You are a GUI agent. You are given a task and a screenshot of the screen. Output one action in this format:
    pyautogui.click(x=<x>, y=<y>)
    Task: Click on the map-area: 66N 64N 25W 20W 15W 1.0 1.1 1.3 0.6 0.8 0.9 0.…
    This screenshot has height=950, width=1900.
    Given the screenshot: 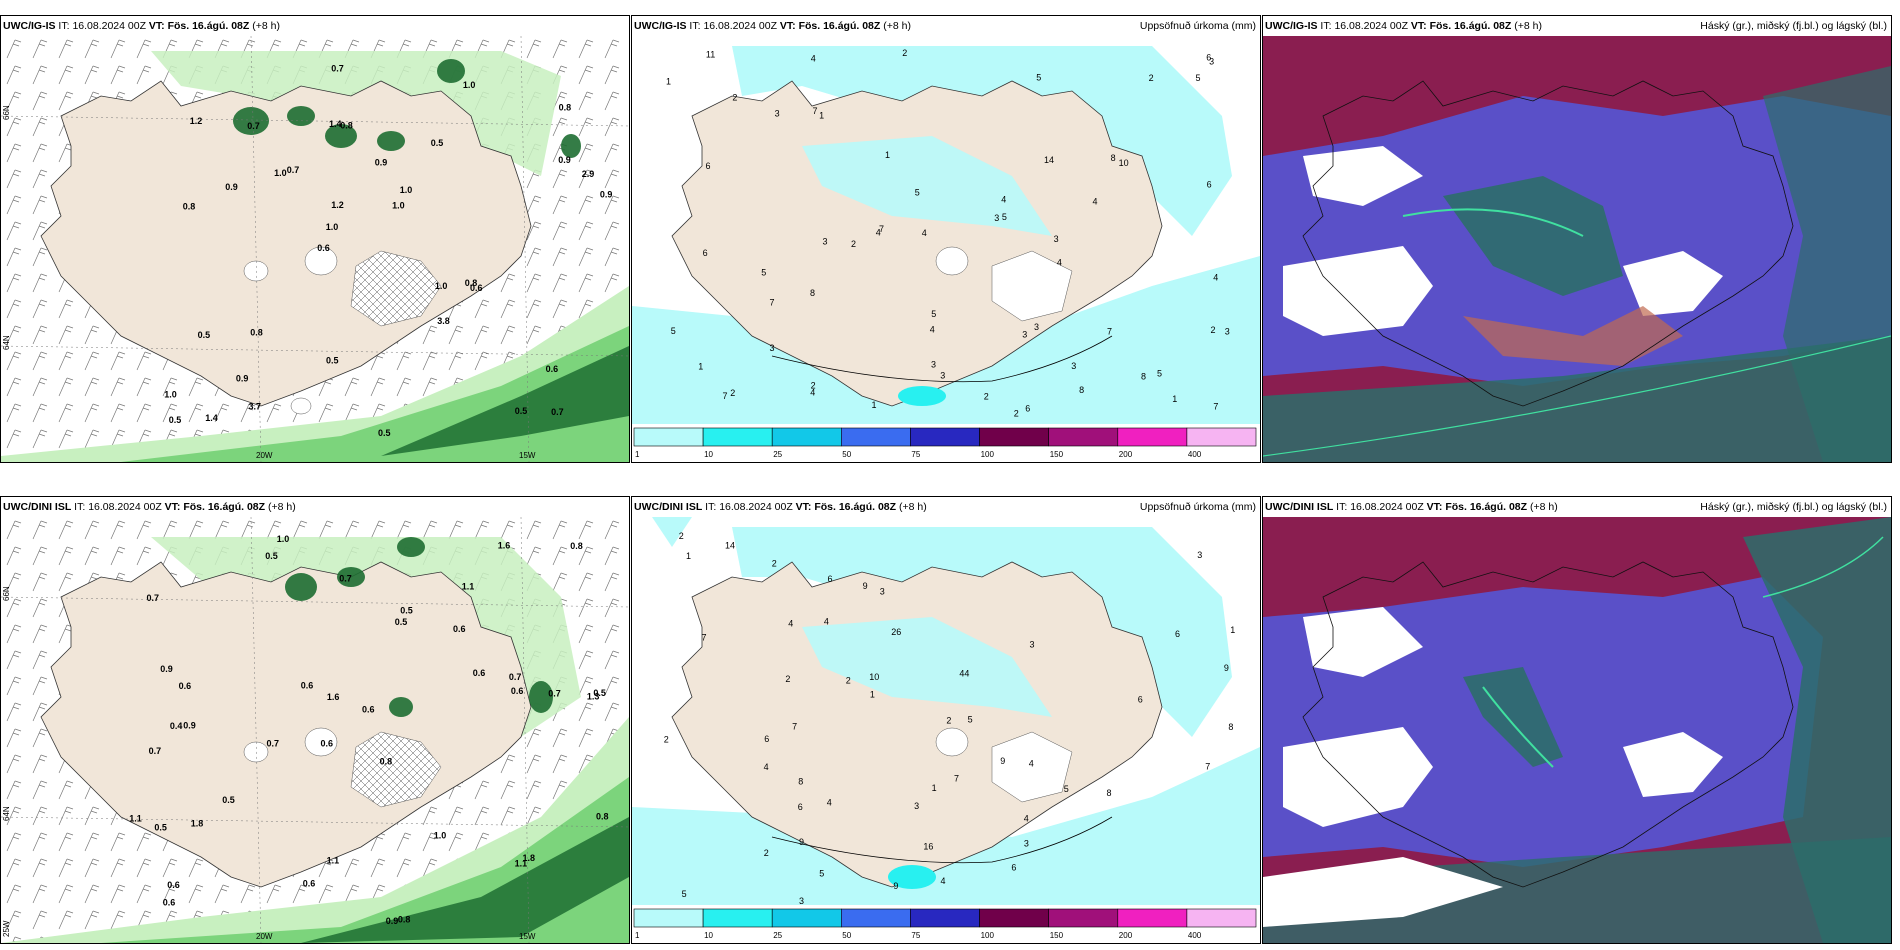 What is the action you would take?
    pyautogui.click(x=315, y=730)
    